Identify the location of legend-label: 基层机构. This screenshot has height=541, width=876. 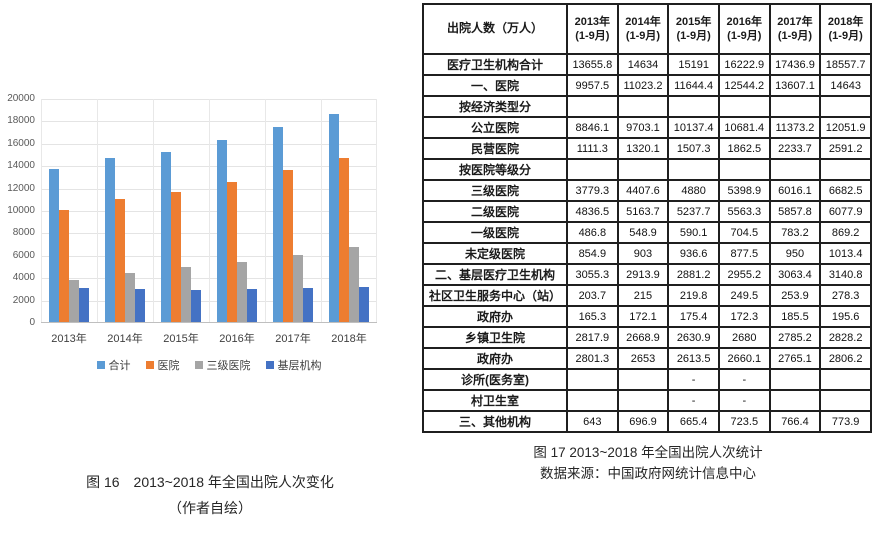
(299, 366).